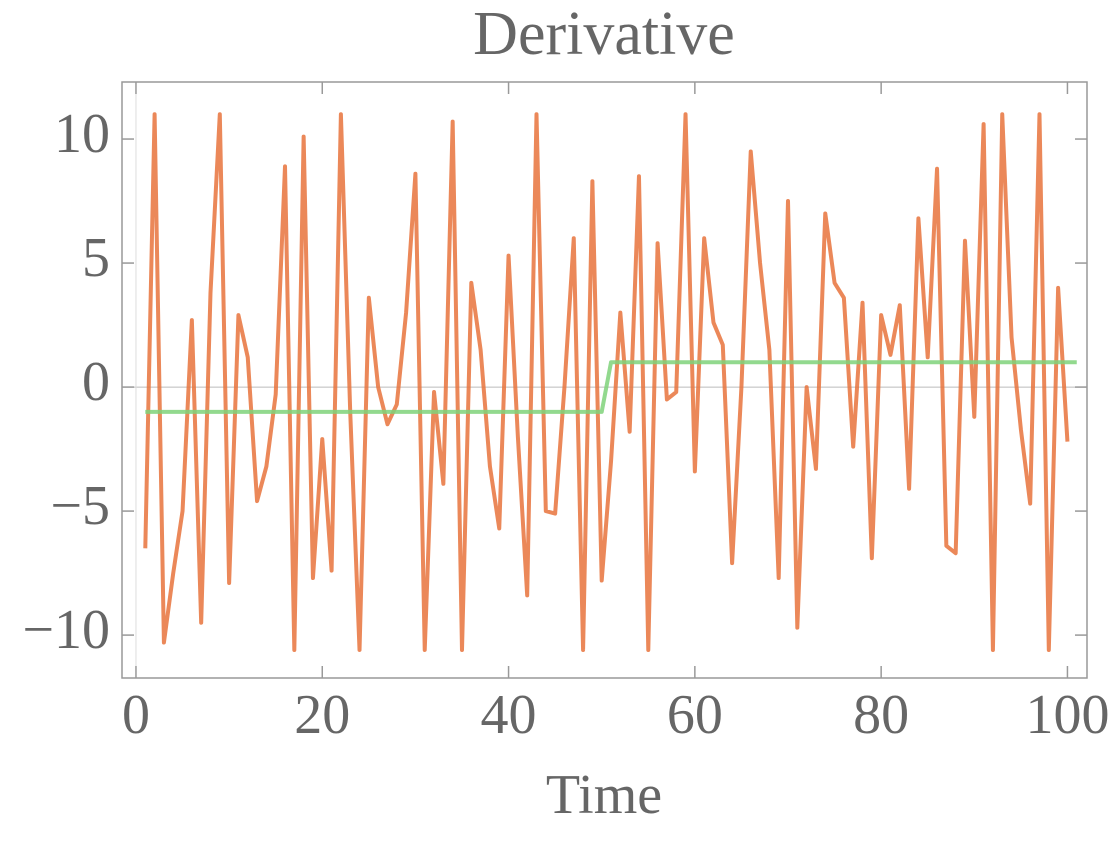 The height and width of the screenshot is (842, 1112). I want to click on x-axis-label: Time, so click(604, 795).